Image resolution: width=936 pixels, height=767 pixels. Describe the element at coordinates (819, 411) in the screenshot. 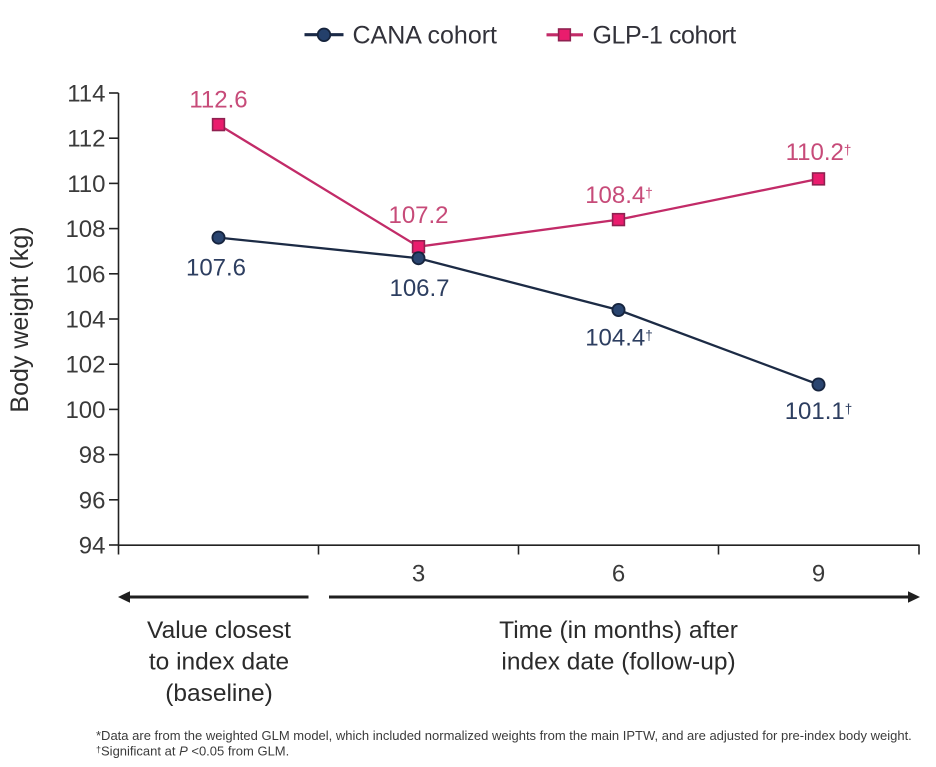

I see `svg-text: 101.1†` at that location.